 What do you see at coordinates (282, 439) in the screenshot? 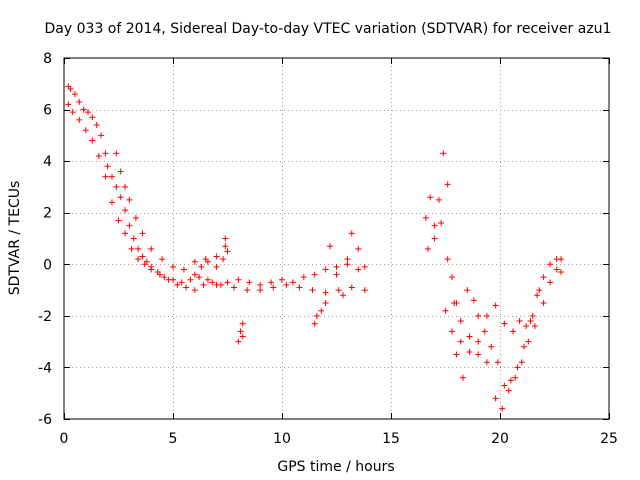
I see `x-tick-label: 10` at bounding box center [282, 439].